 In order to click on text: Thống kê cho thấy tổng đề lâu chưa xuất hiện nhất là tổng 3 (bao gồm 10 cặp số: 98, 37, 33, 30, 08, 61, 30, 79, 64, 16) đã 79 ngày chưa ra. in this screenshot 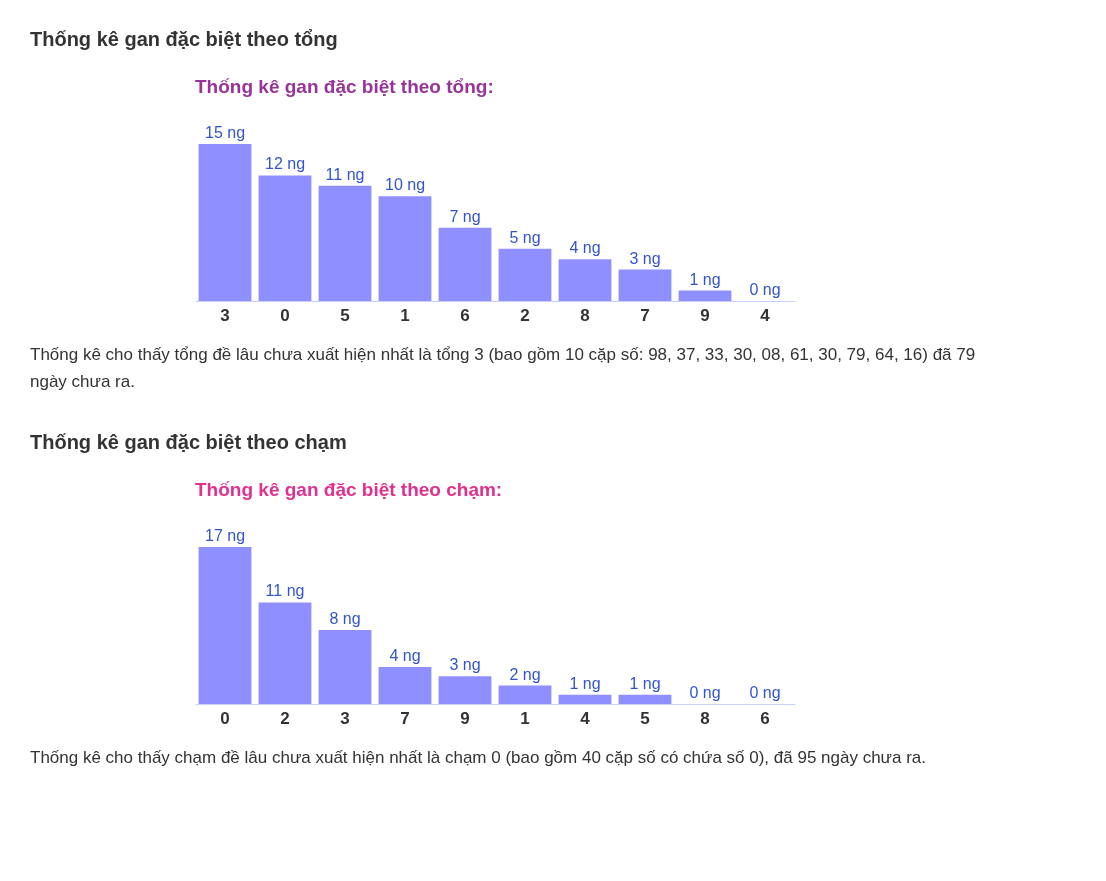, I will do `click(503, 368)`.